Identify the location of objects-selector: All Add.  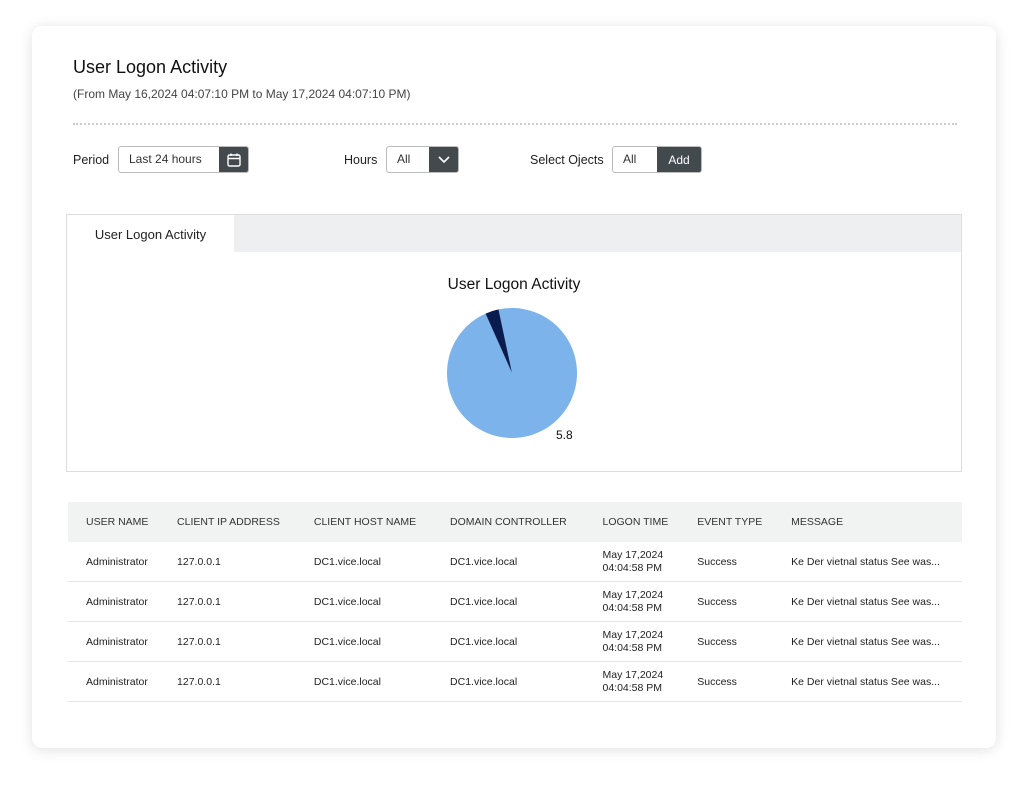
(657, 159).